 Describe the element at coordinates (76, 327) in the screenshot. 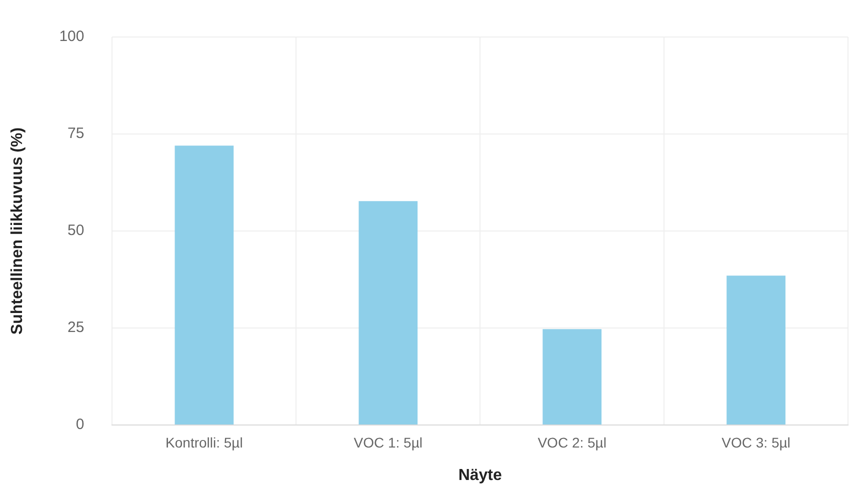

I see `y-tick-label: 25` at that location.